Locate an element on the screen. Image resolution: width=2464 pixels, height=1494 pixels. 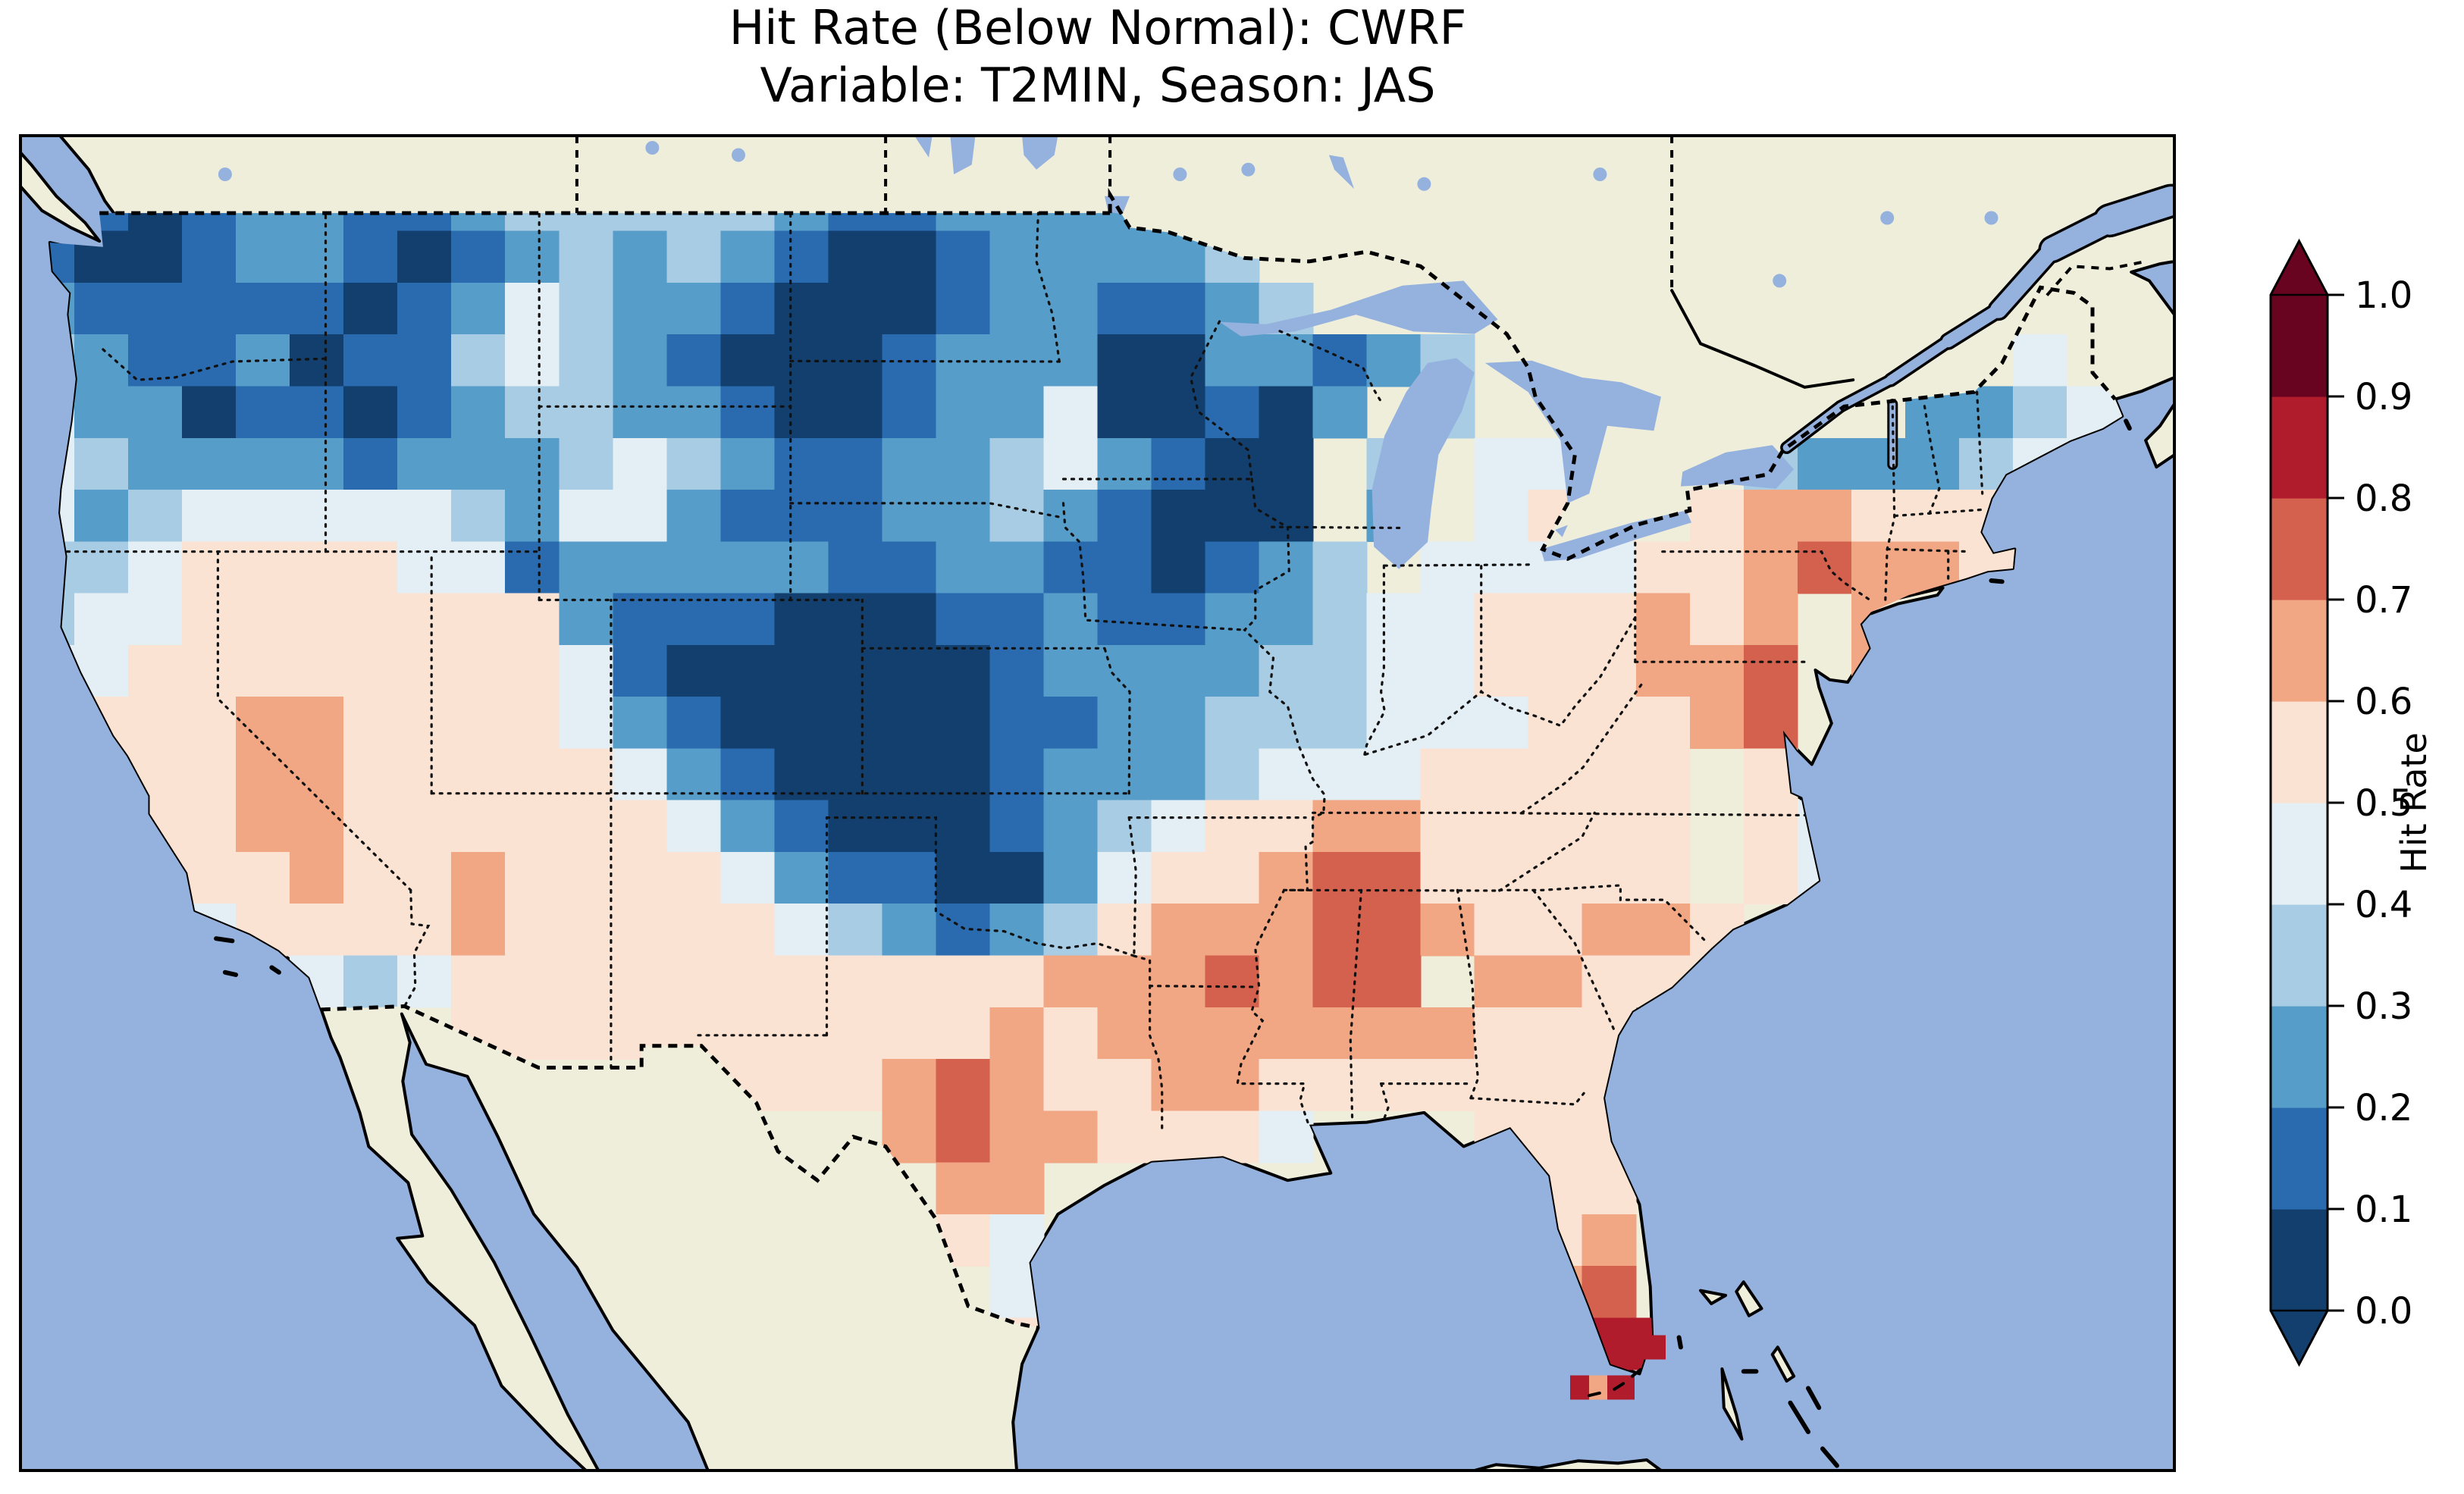
colorbar-bar is located at coordinates (2299, 802).